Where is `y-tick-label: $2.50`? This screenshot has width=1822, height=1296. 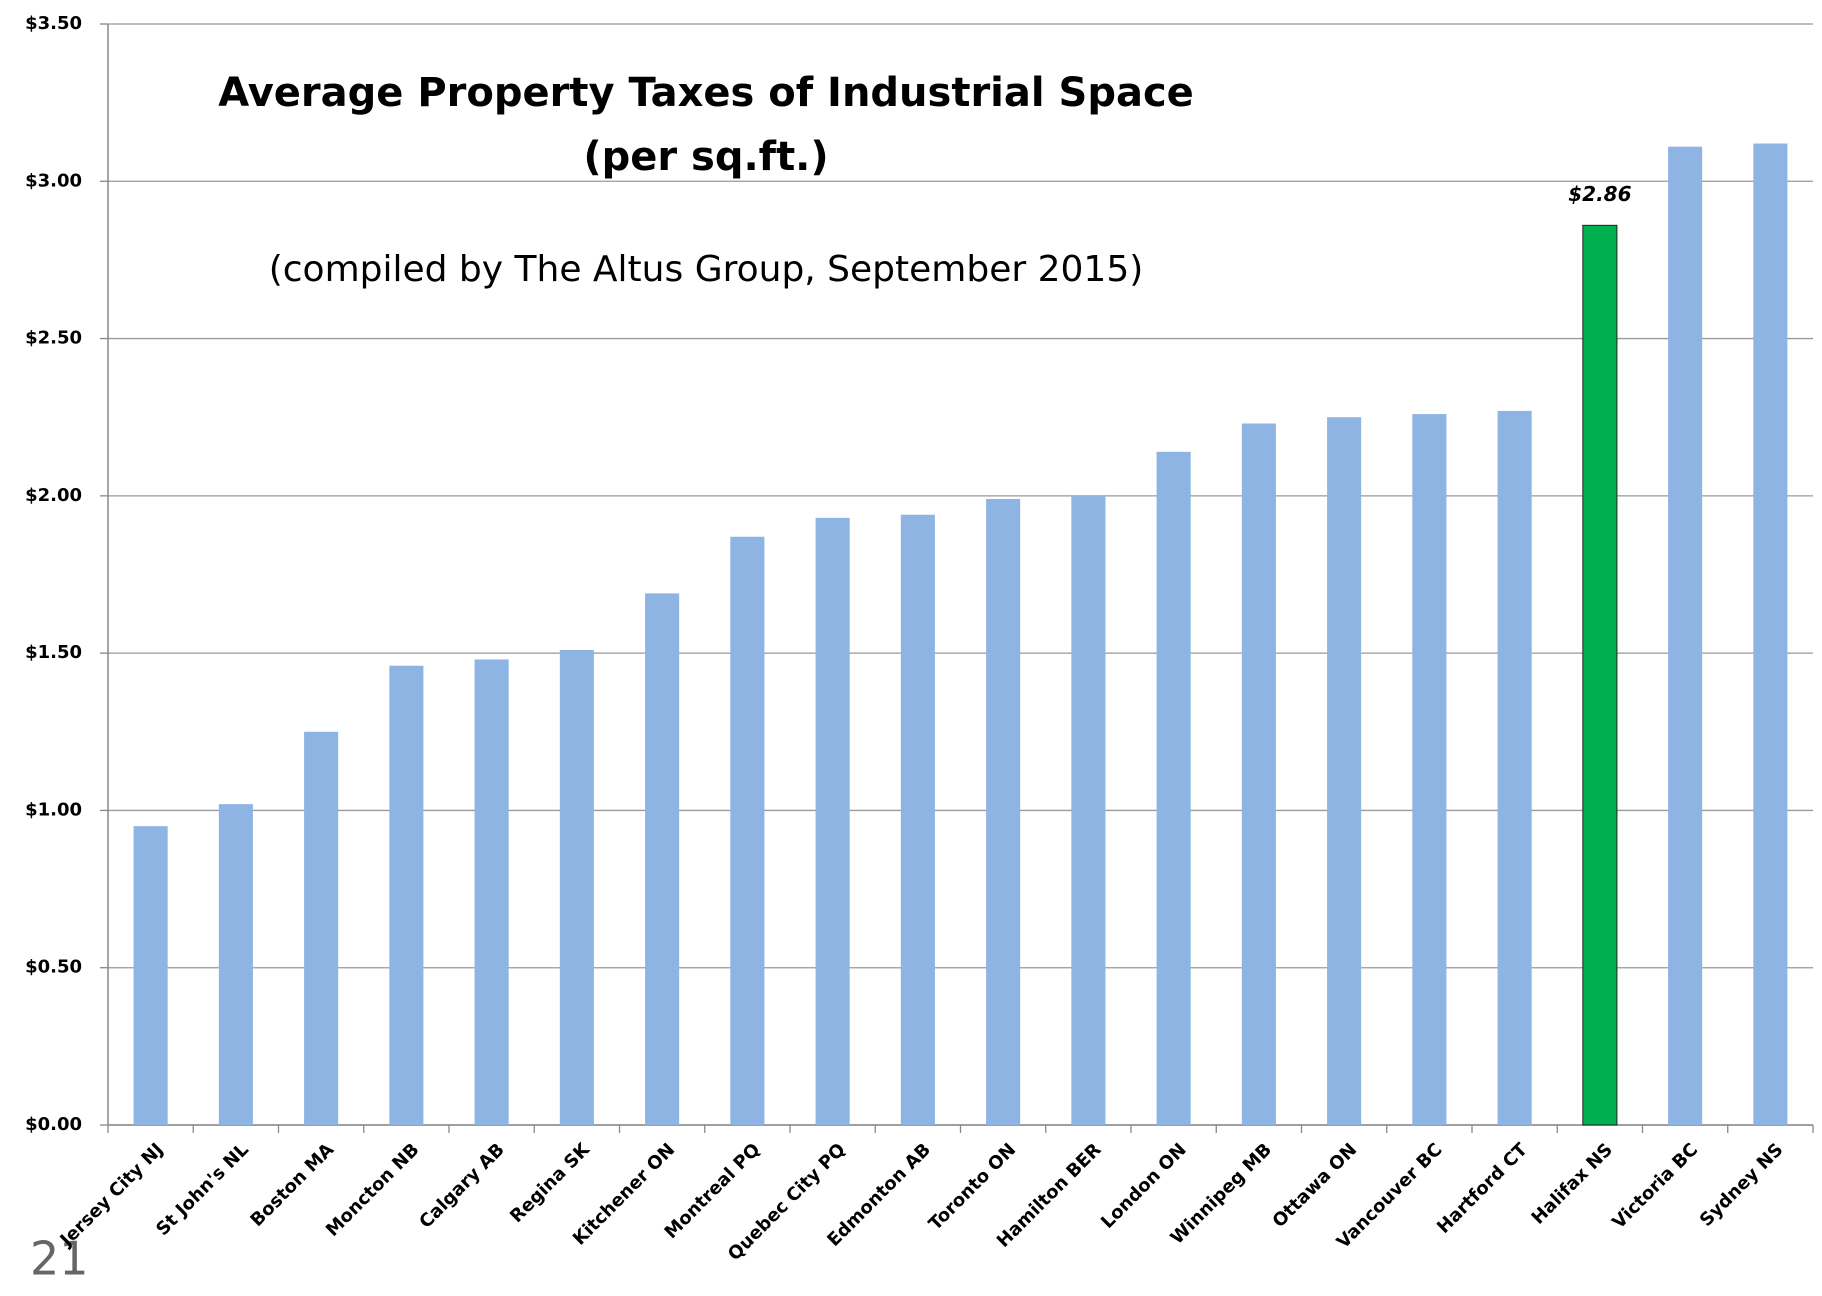 y-tick-label: $2.50 is located at coordinates (53, 338).